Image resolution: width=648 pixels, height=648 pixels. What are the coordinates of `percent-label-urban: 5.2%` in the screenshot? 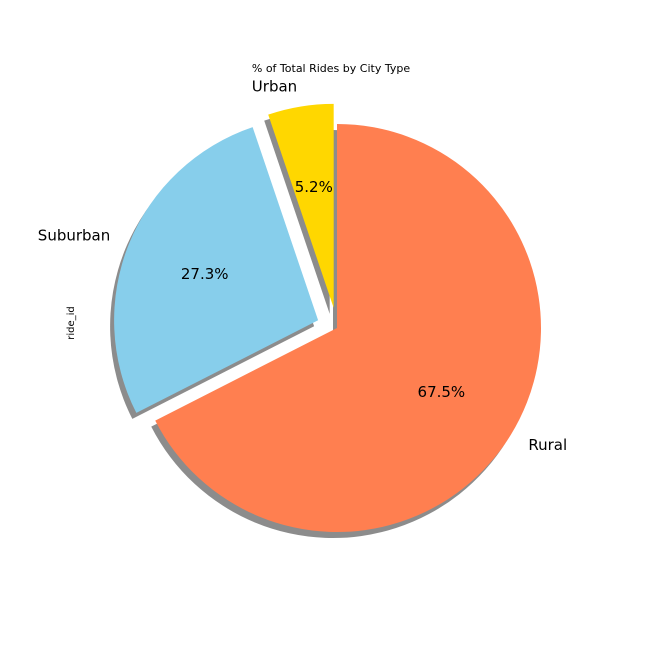 It's located at (314, 187).